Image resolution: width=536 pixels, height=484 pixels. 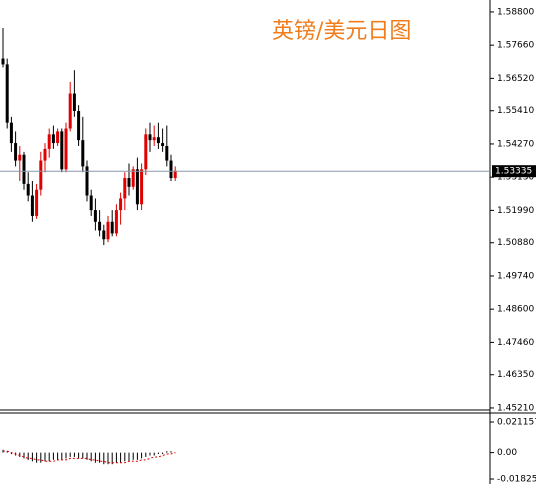 I want to click on y-tick-label: 1.53130, so click(x=515, y=178).